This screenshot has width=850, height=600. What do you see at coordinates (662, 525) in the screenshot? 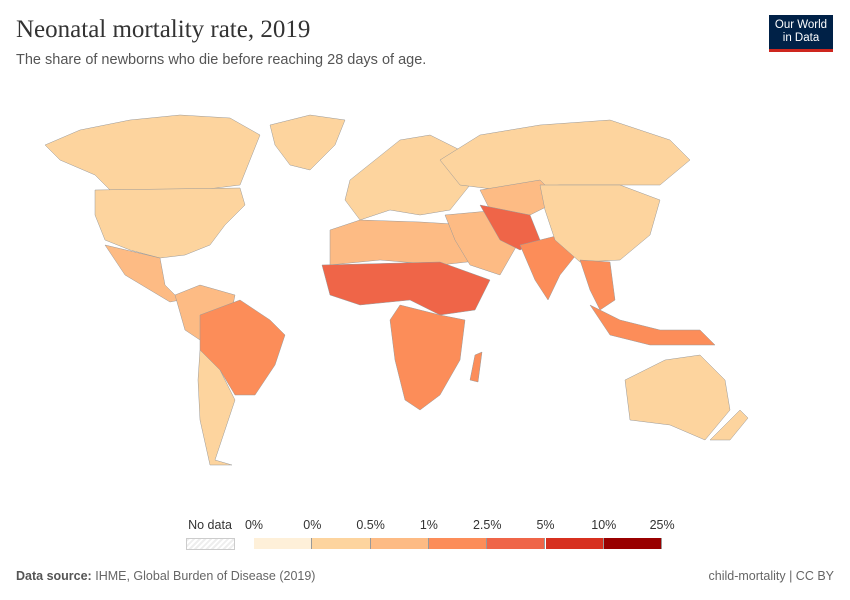
I see `legend-tick-label: 25%` at bounding box center [662, 525].